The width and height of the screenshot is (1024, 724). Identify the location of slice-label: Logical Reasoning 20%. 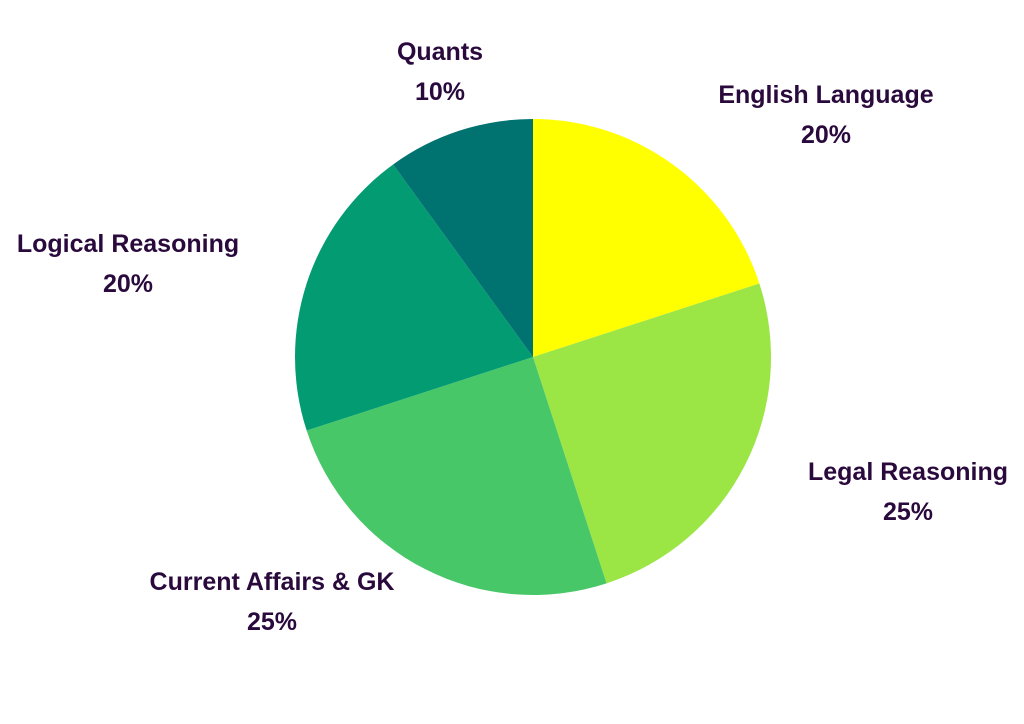
(139, 264).